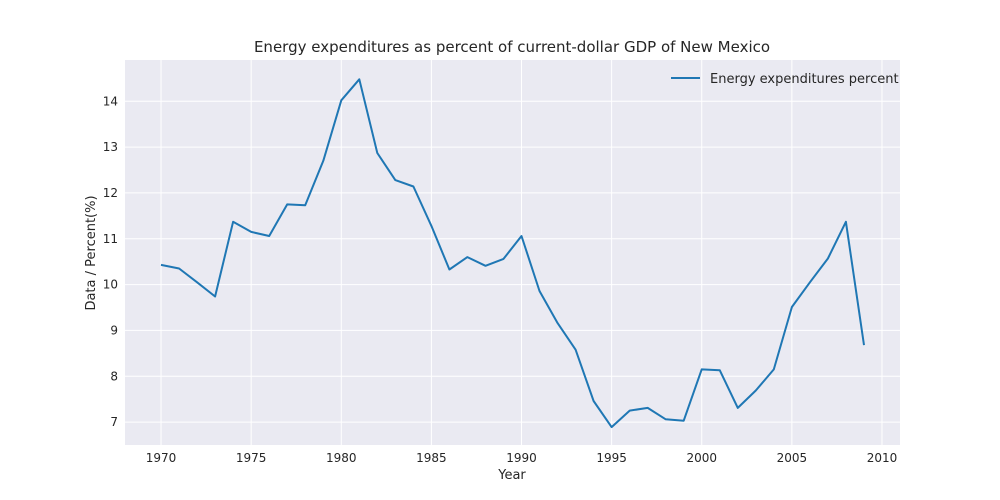 The height and width of the screenshot is (500, 1000). What do you see at coordinates (804, 79) in the screenshot?
I see `legend-label: Energy expenditures percent` at bounding box center [804, 79].